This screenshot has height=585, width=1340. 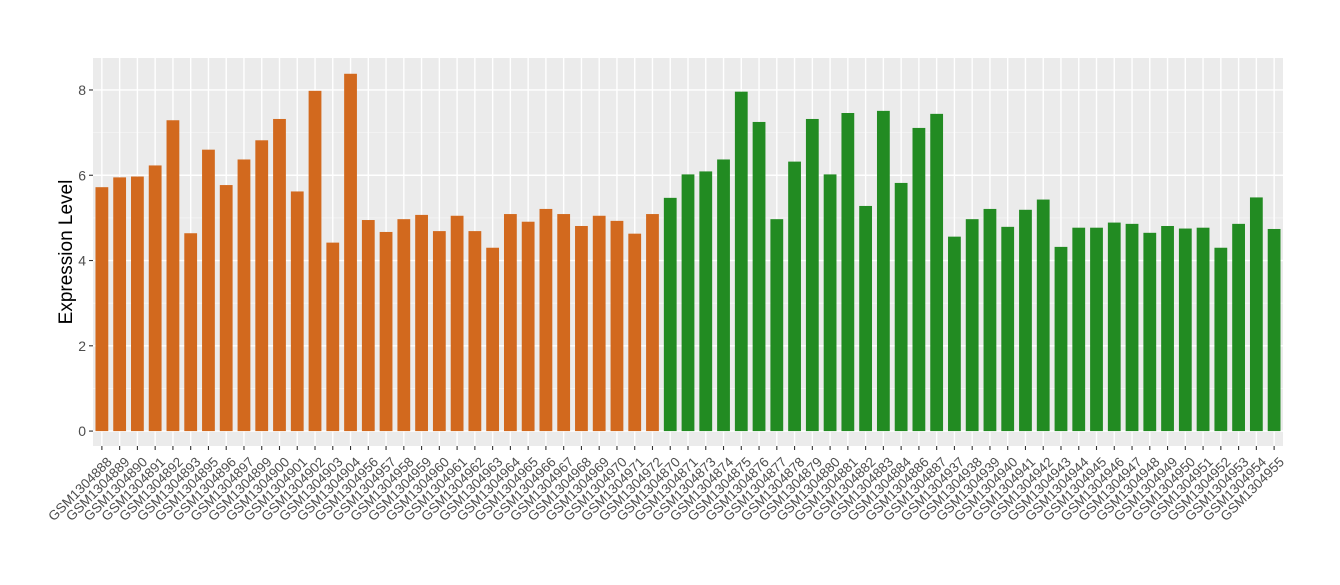 What do you see at coordinates (82, 431) in the screenshot?
I see `y-tick-label: 0` at bounding box center [82, 431].